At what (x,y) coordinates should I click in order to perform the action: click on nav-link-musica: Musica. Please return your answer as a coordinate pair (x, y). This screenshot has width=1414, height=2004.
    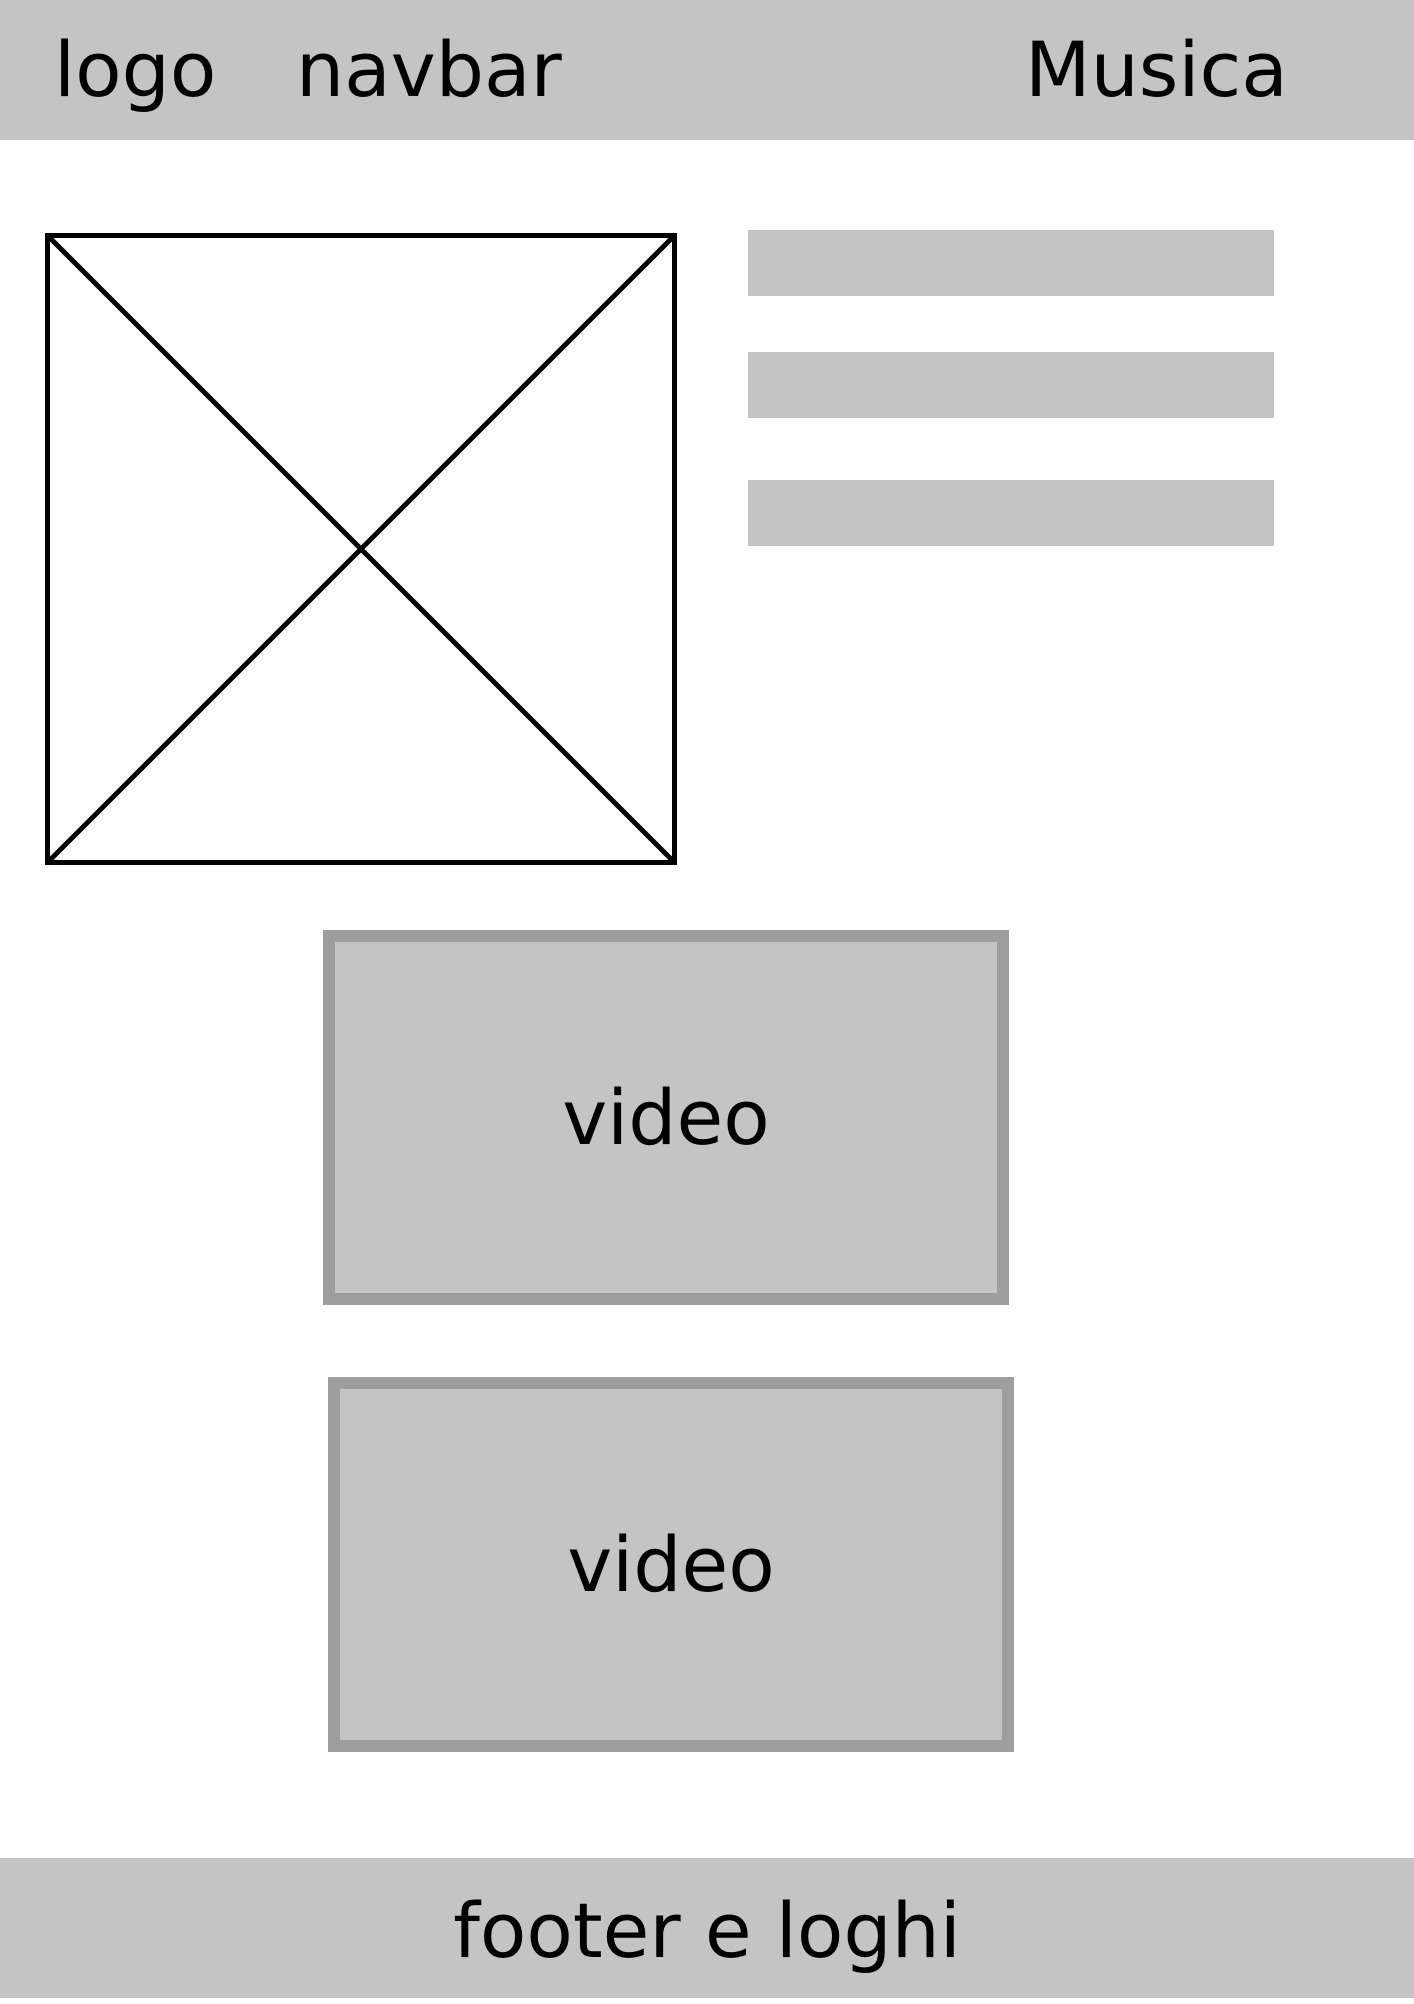
    Looking at the image, I should click on (1156, 69).